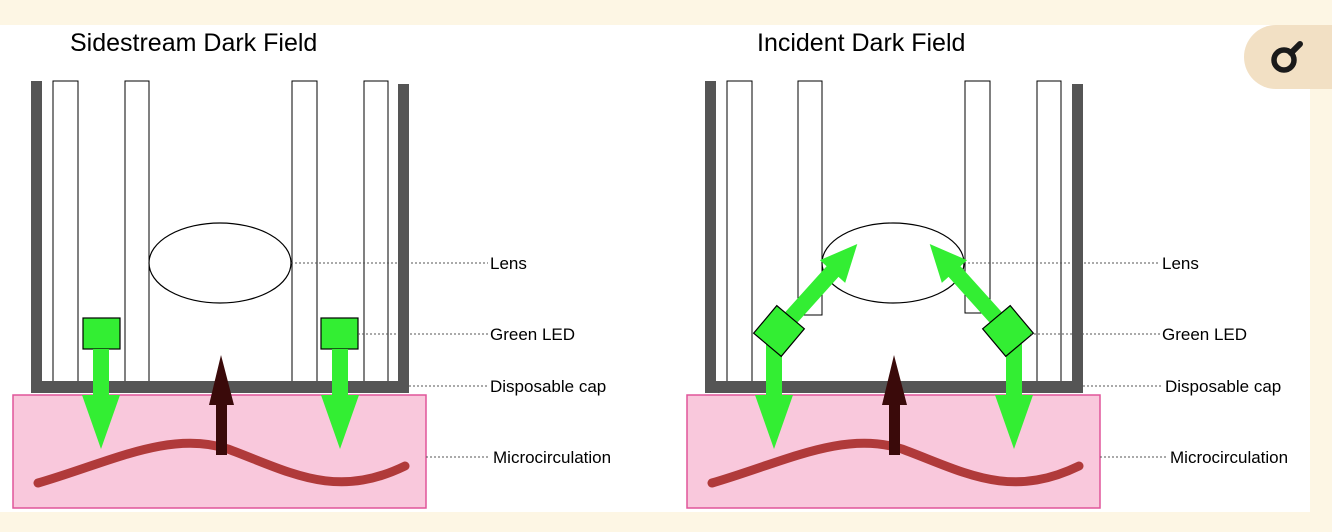  I want to click on magnifier-icon, so click(1287, 57).